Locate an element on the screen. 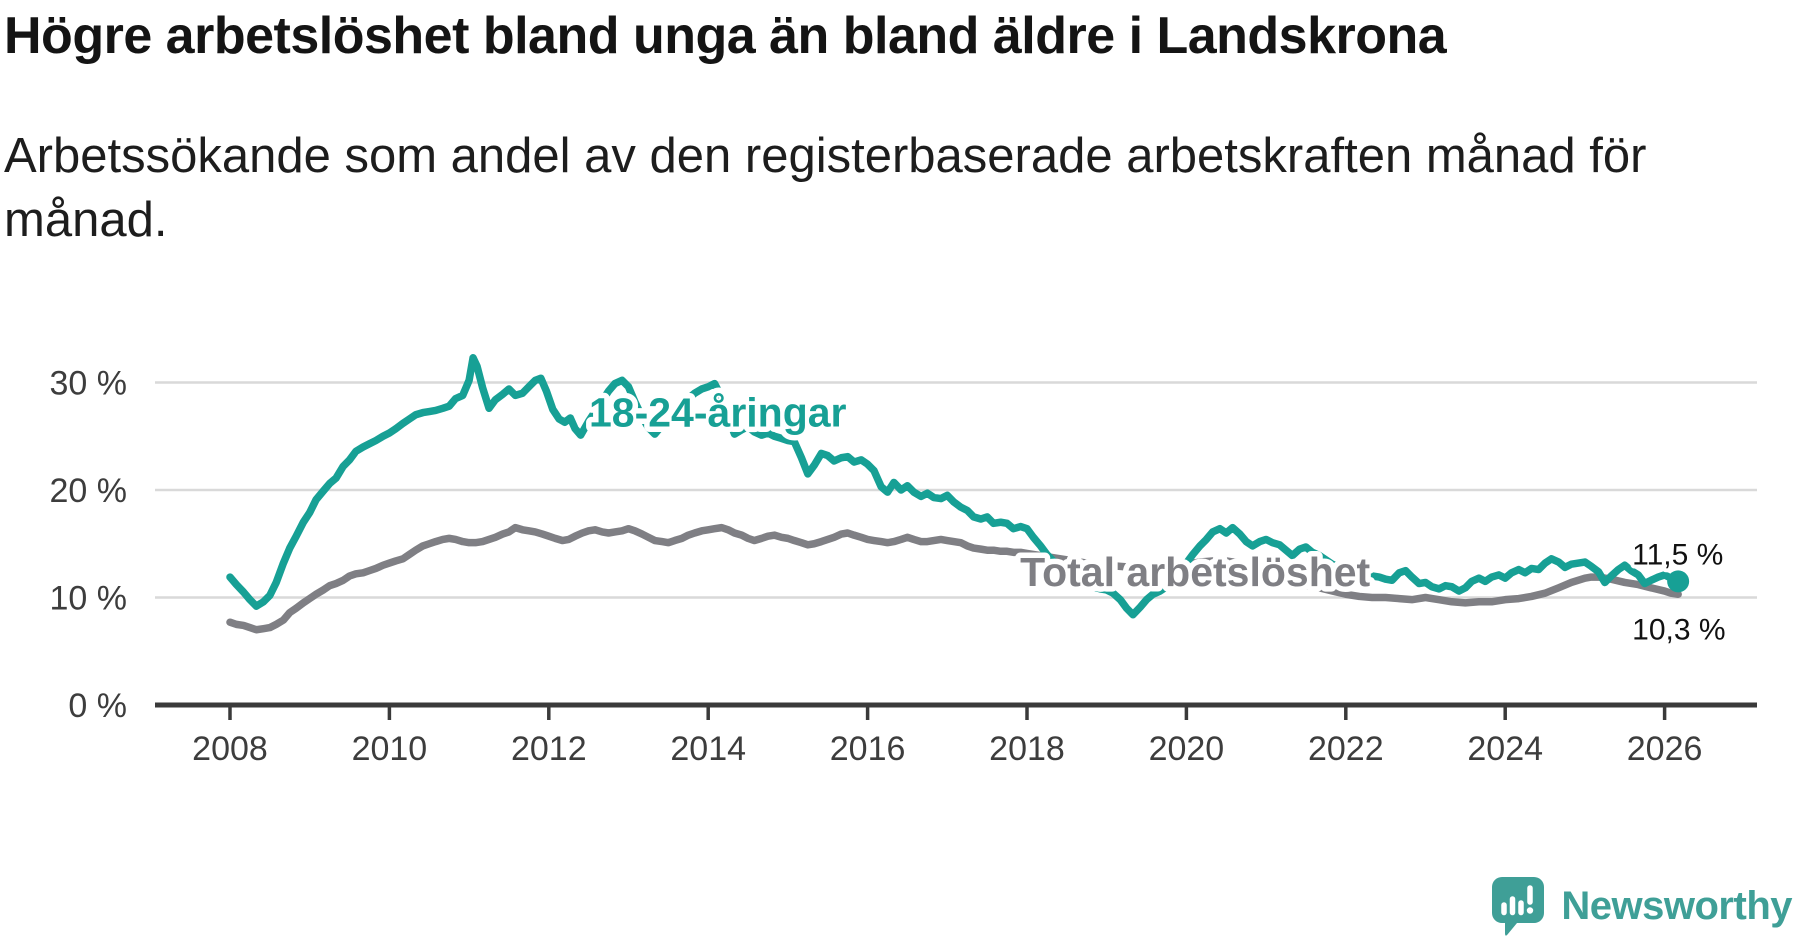 This screenshot has width=1800, height=948. x-tick-label: 2024 is located at coordinates (1505, 749).